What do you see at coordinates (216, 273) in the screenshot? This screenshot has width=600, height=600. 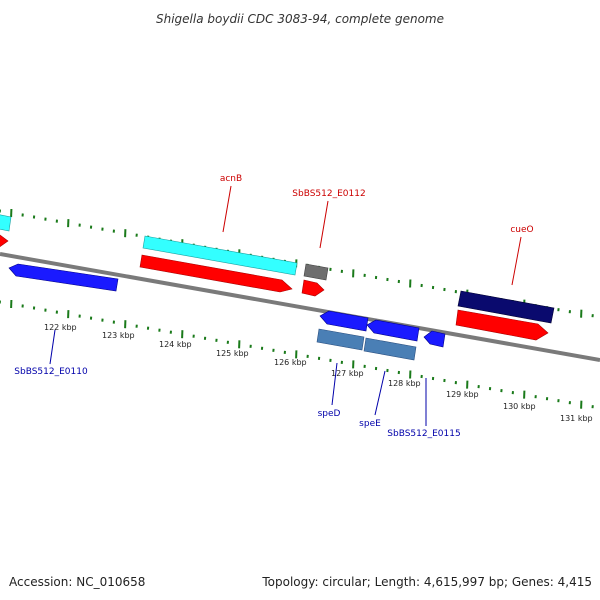 I see `feature-red-acnB` at bounding box center [216, 273].